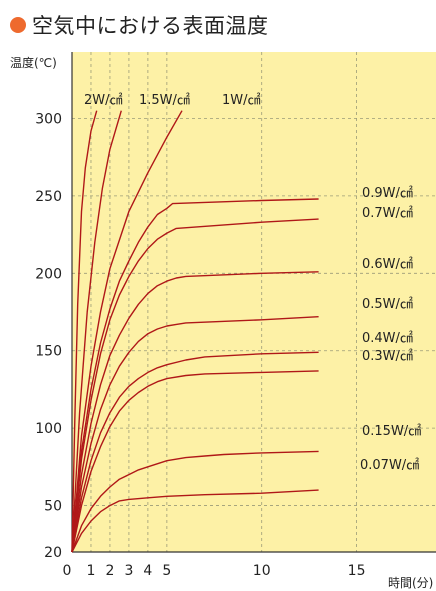  Describe the element at coordinates (48, 352) in the screenshot. I see `y-tick-label: 150` at that location.